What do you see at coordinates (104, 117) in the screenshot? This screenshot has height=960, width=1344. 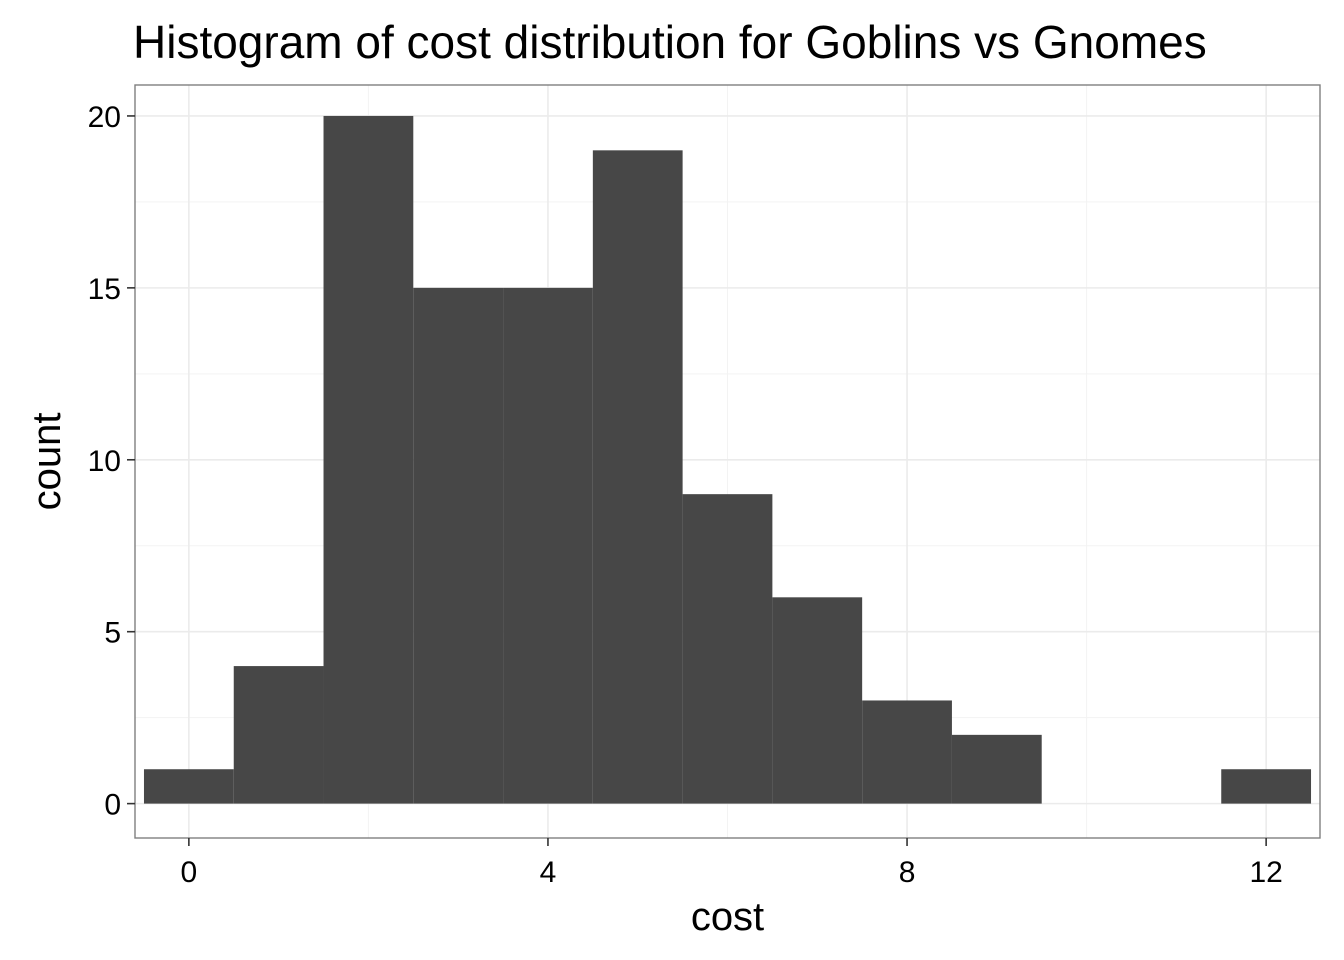 I see `y-tick-label: 20` at bounding box center [104, 117].